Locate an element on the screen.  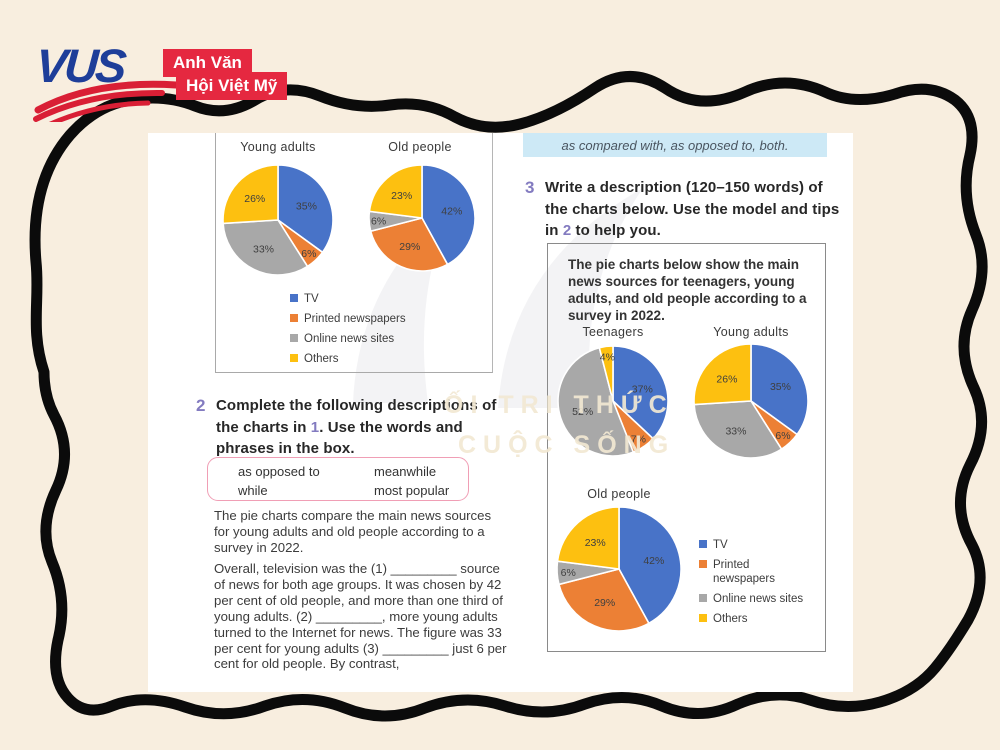
word-item: most popular is located at coordinates (412, 490).